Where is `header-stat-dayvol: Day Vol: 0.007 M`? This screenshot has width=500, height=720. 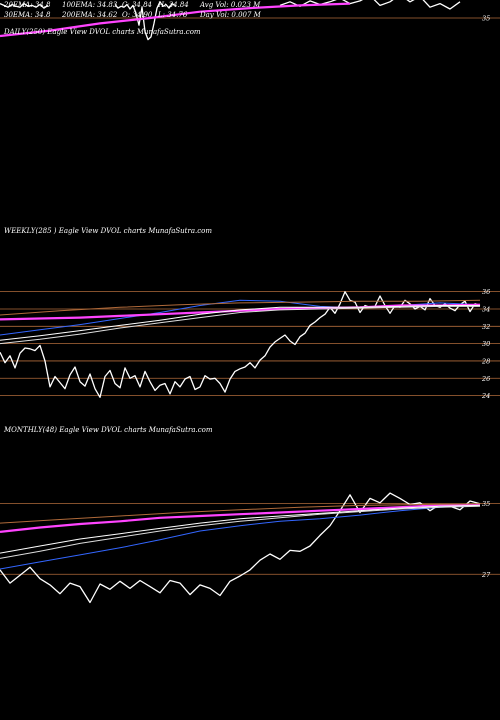 header-stat-dayvol: Day Vol: 0.007 M is located at coordinates (230, 15).